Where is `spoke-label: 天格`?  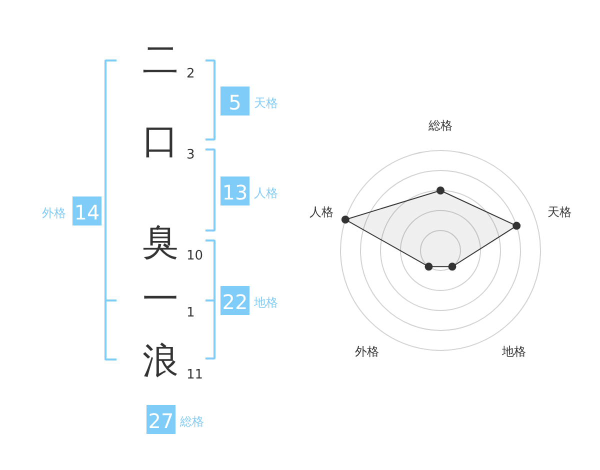 spoke-label: 天格 is located at coordinates (559, 211).